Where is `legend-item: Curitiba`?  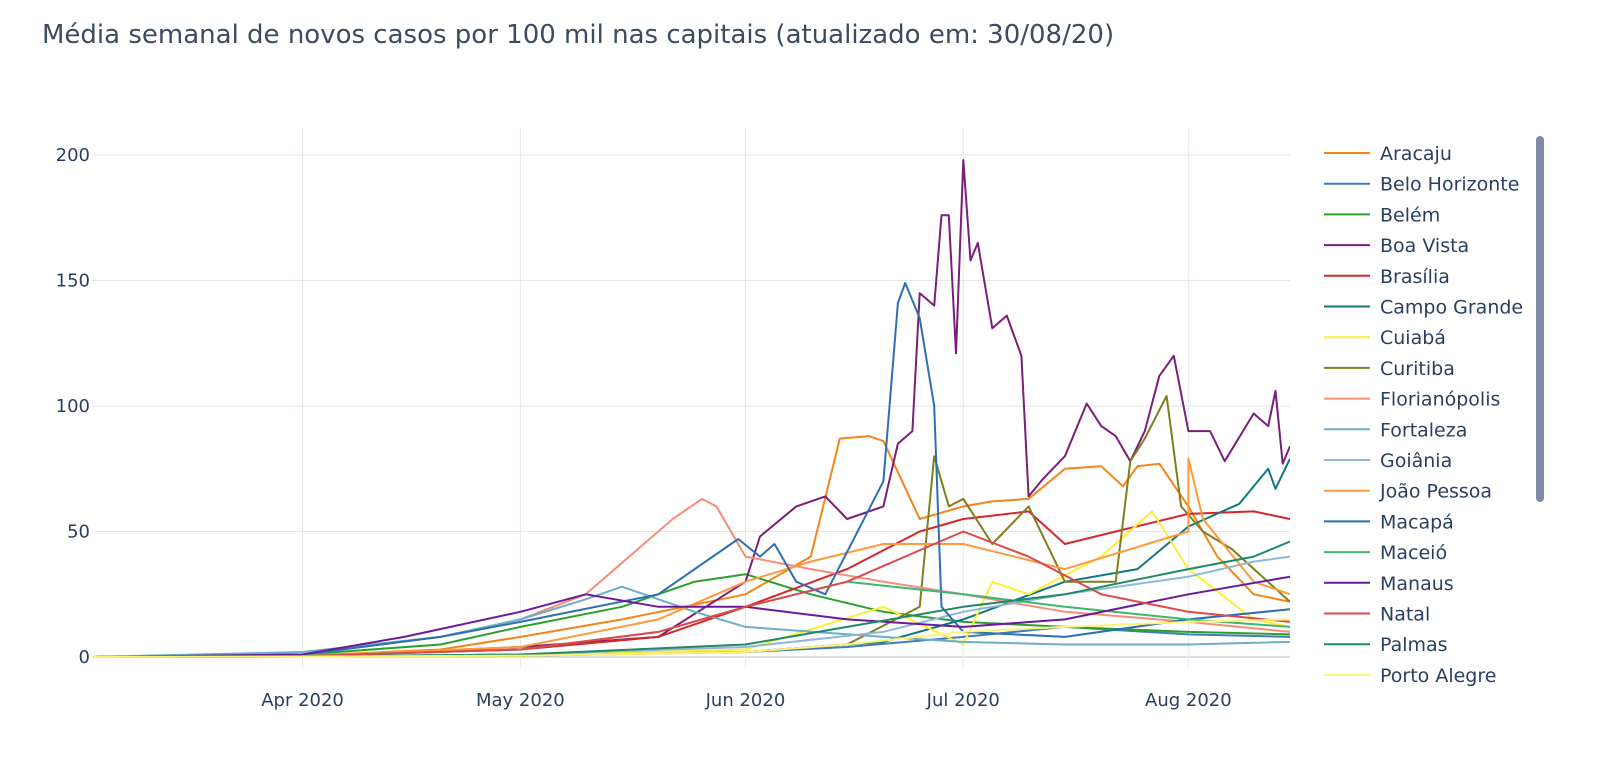 legend-item: Curitiba is located at coordinates (1389, 369).